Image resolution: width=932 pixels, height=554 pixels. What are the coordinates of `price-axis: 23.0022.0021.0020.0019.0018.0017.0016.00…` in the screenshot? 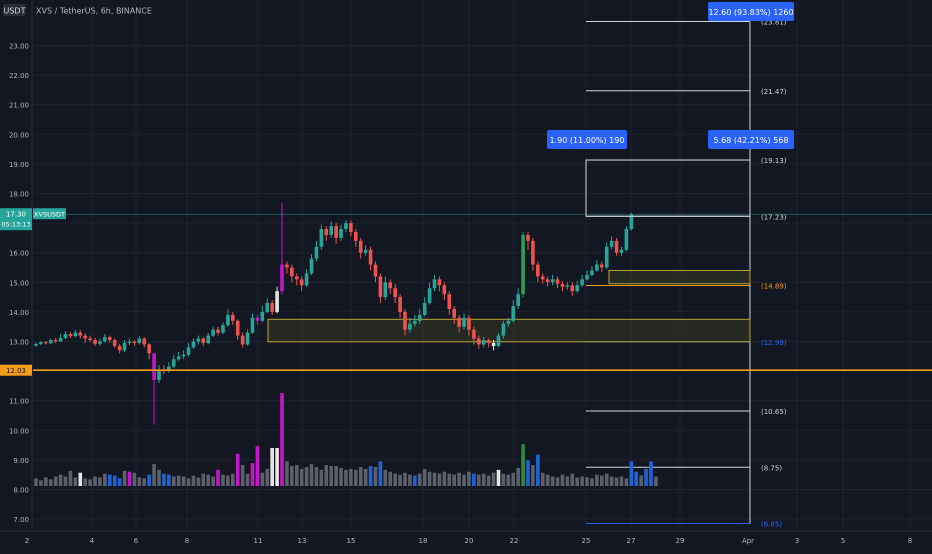 It's located at (16, 275).